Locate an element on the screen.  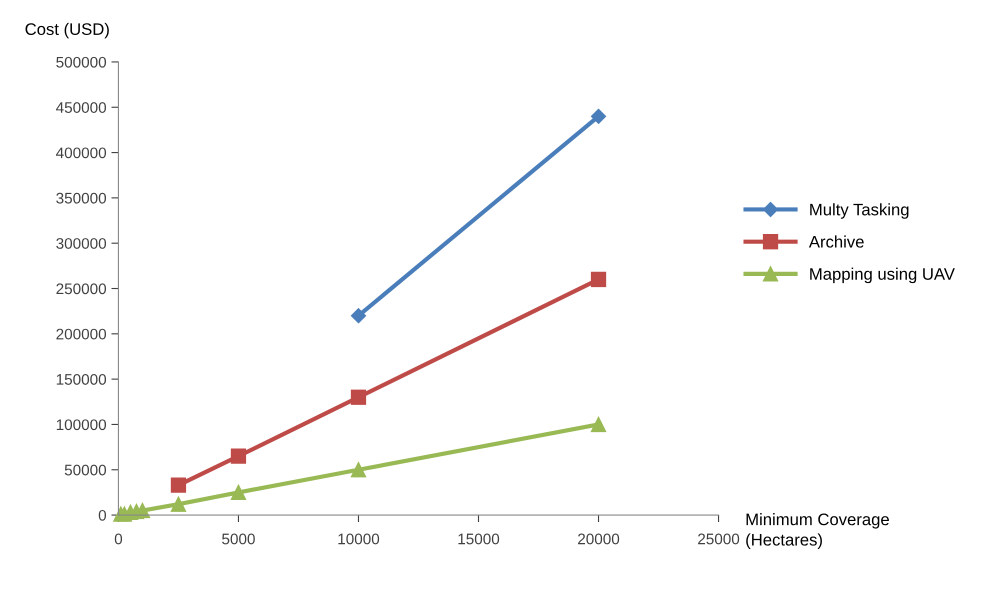
y-axis-title: Cost (USD) is located at coordinates (67, 30).